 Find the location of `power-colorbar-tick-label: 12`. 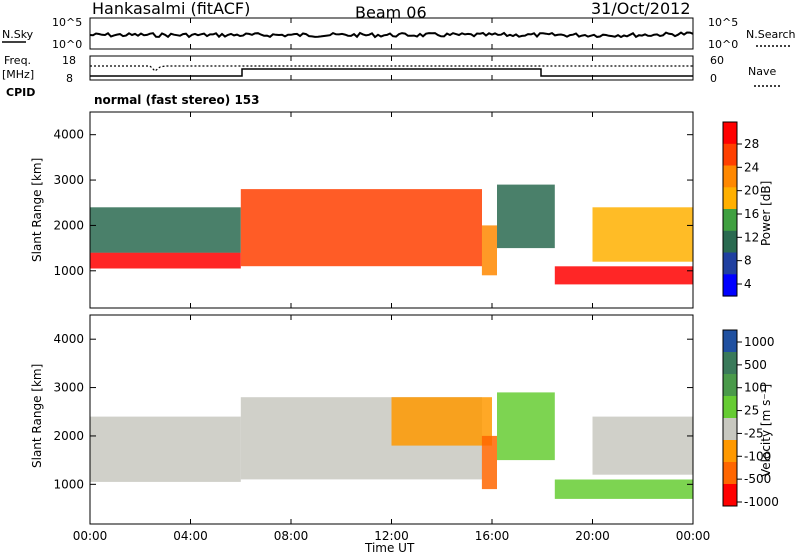

power-colorbar-tick-label: 12 is located at coordinates (751, 237).